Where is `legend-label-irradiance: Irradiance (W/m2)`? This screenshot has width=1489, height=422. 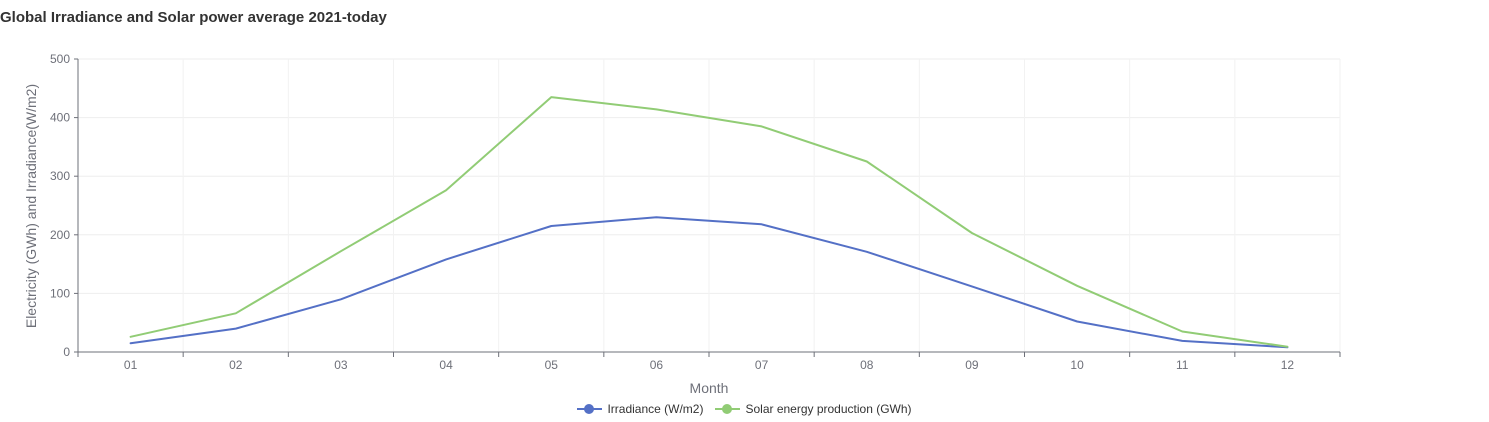
legend-label-irradiance: Irradiance (W/m2) is located at coordinates (655, 409).